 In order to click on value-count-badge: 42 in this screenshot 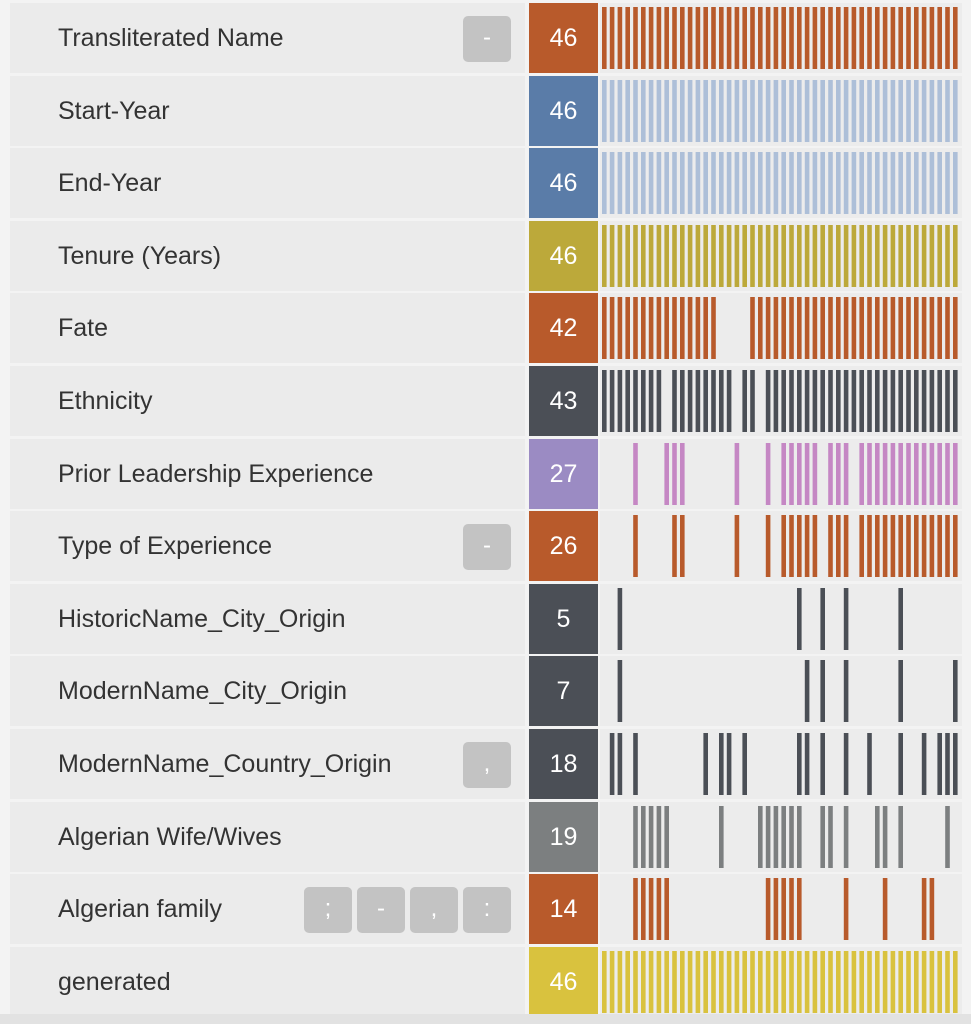, I will do `click(563, 328)`.